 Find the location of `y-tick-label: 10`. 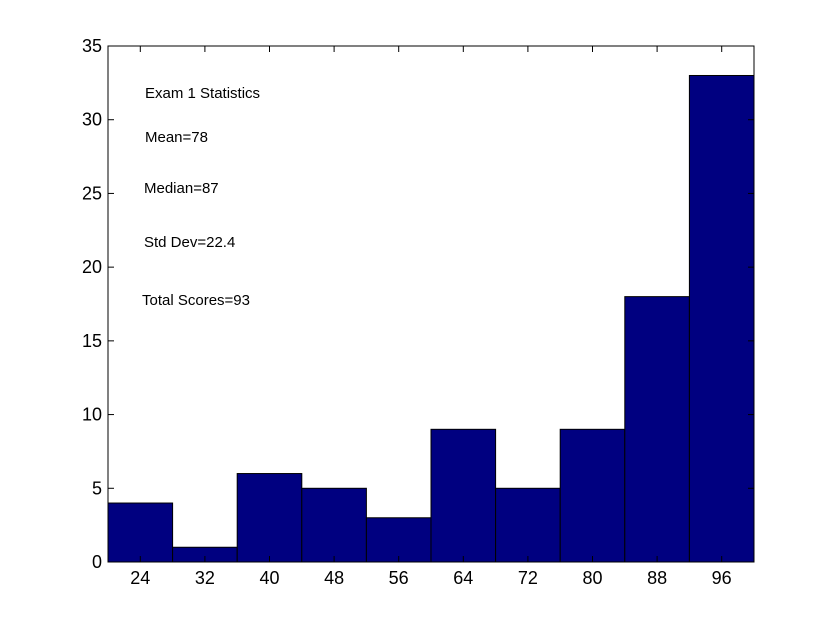

y-tick-label: 10 is located at coordinates (92, 415).